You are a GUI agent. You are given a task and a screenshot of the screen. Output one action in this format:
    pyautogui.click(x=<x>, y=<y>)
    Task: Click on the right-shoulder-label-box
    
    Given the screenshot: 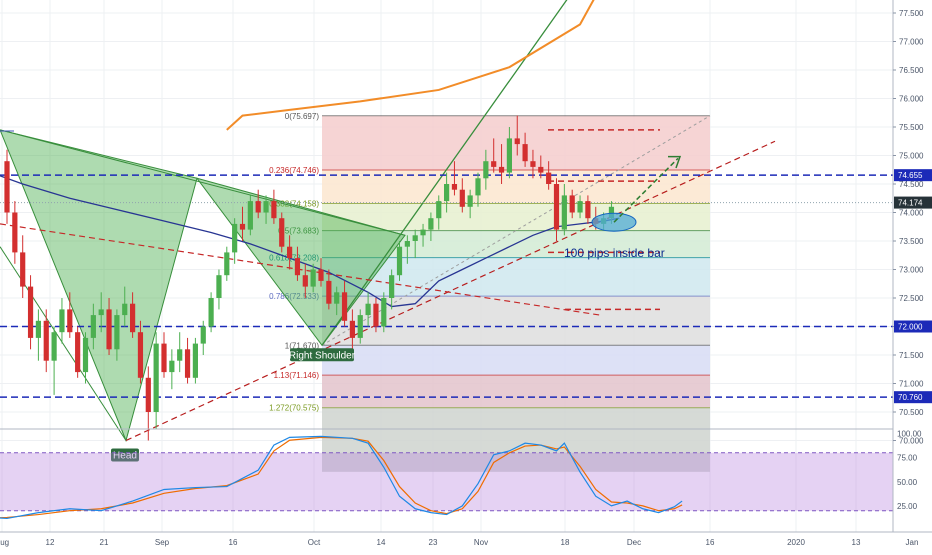 What is the action you would take?
    pyautogui.click(x=322, y=355)
    